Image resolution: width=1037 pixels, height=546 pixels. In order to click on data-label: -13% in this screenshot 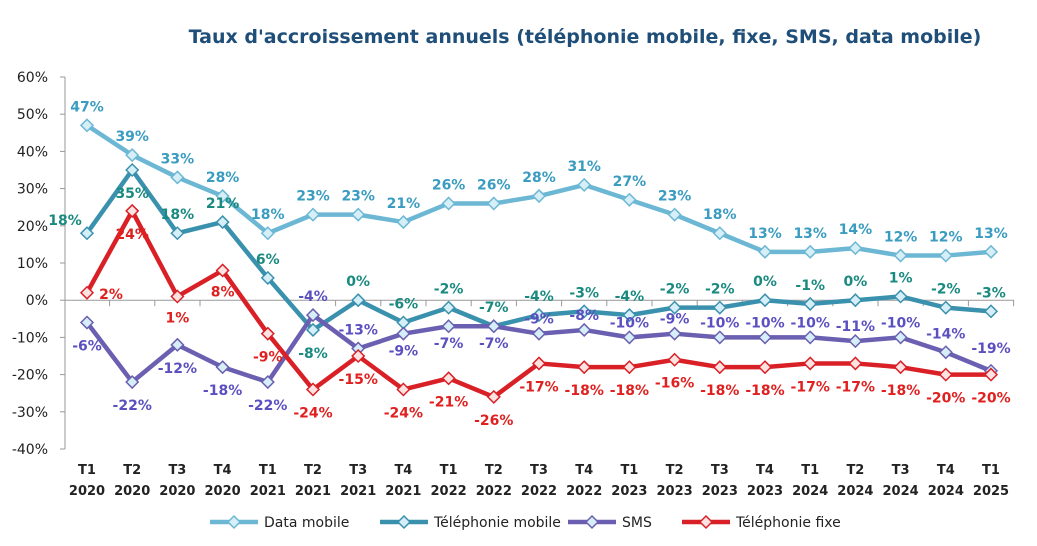, I will do `click(358, 331)`.